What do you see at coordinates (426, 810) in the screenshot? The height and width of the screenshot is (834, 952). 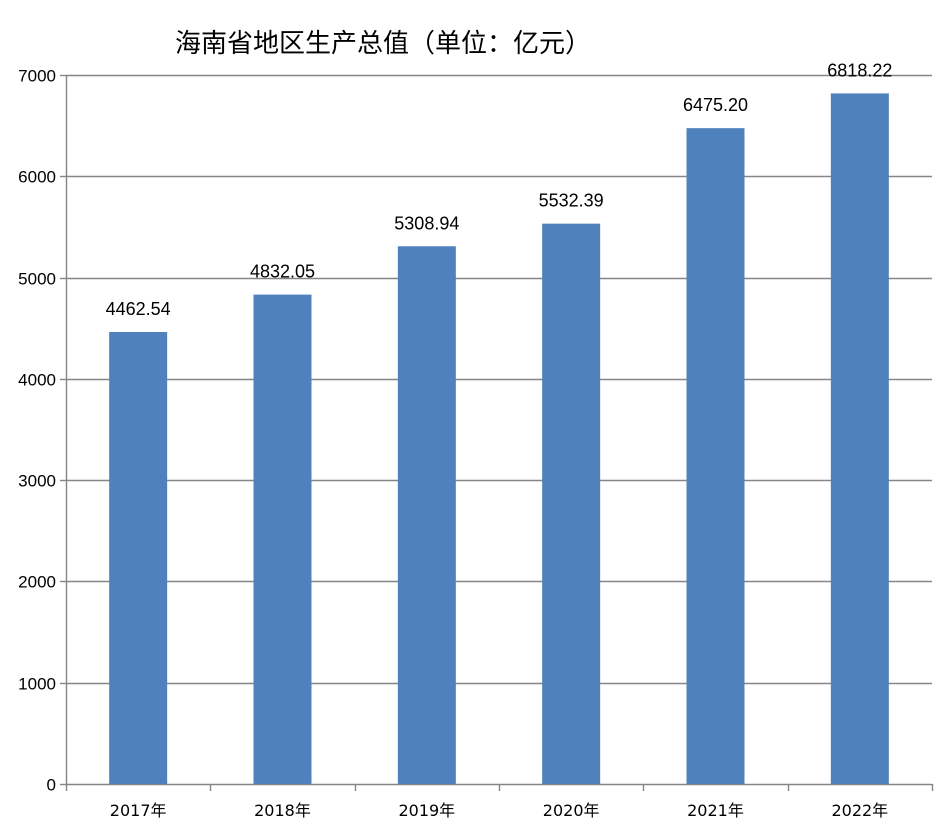 I see `x-category-label: 2019年` at bounding box center [426, 810].